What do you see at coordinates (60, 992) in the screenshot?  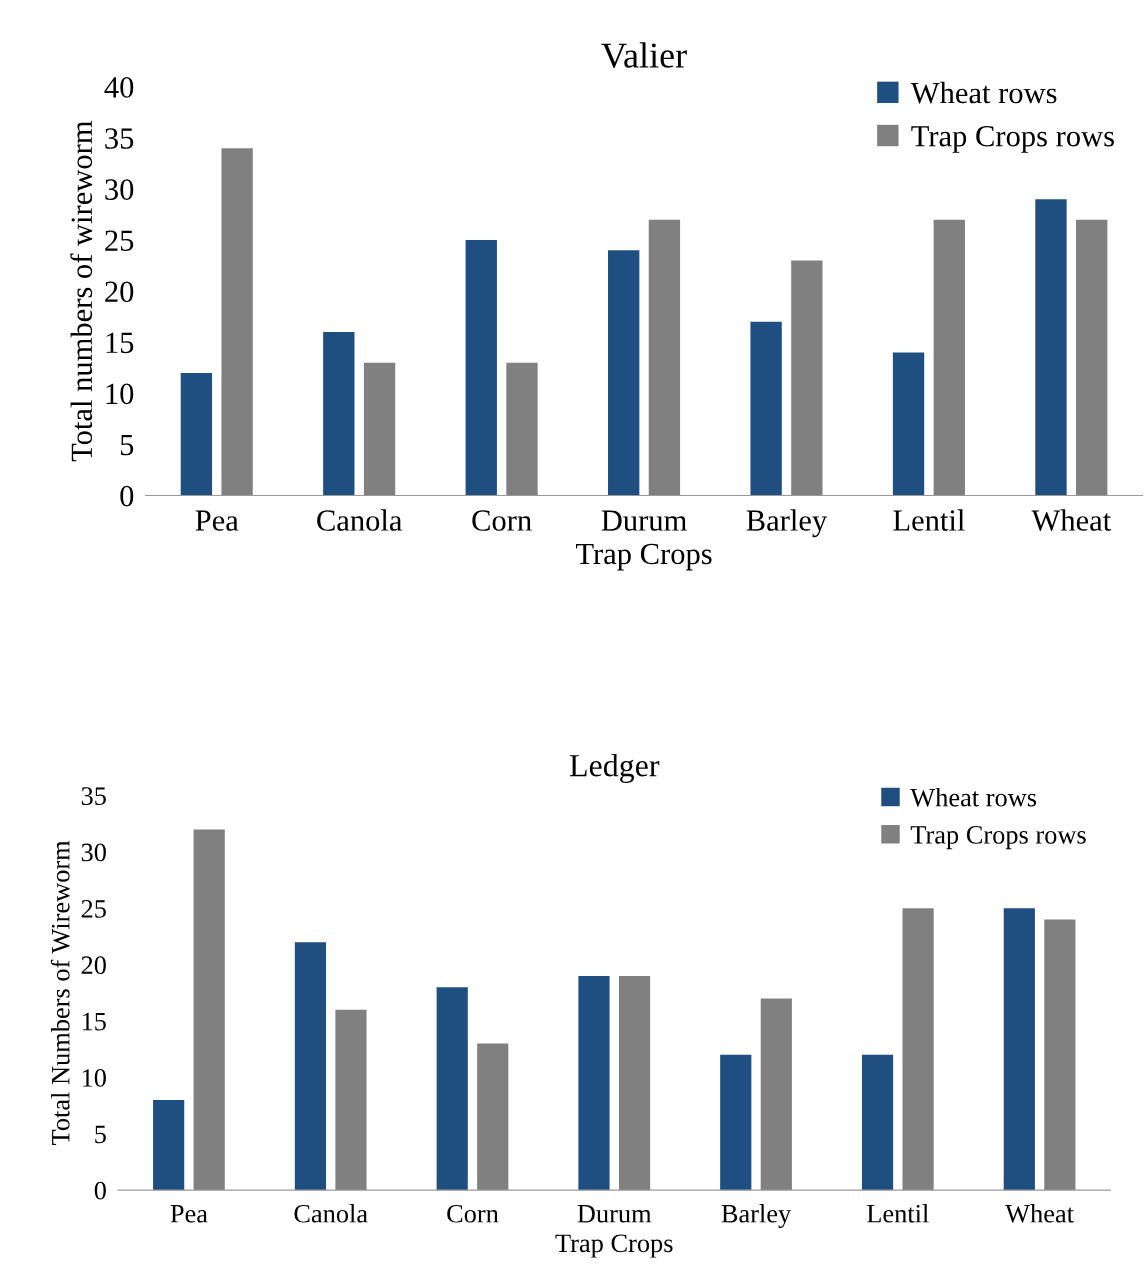 I see `y-axis-title: Total Numbers of Wireworm` at bounding box center [60, 992].